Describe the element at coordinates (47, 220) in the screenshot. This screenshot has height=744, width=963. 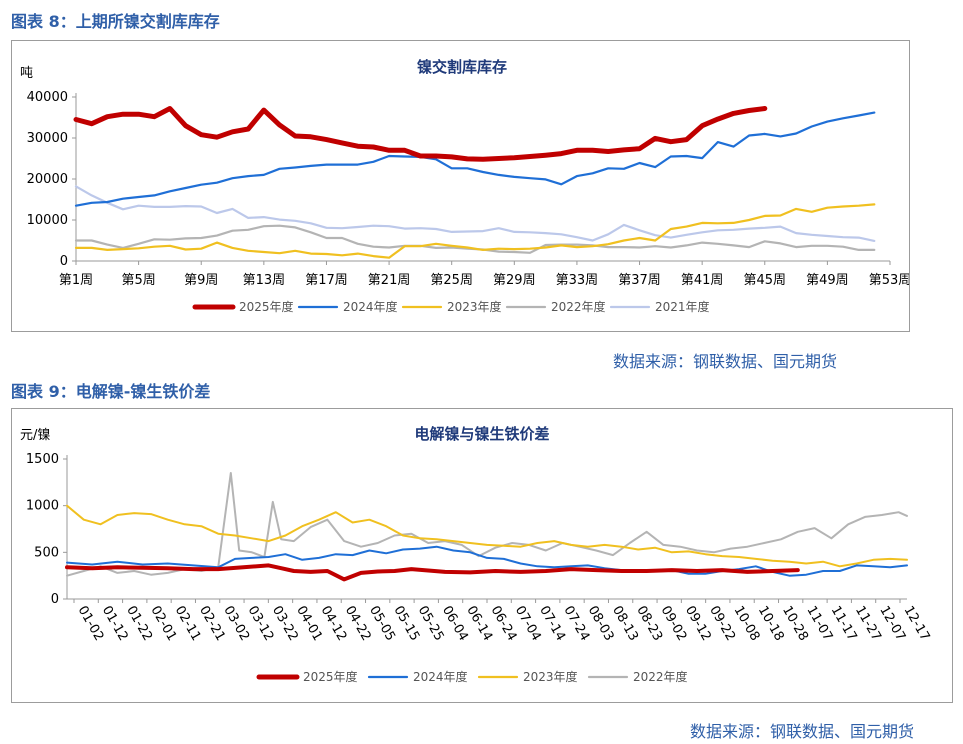
I see `y-tick-label: 10000` at that location.